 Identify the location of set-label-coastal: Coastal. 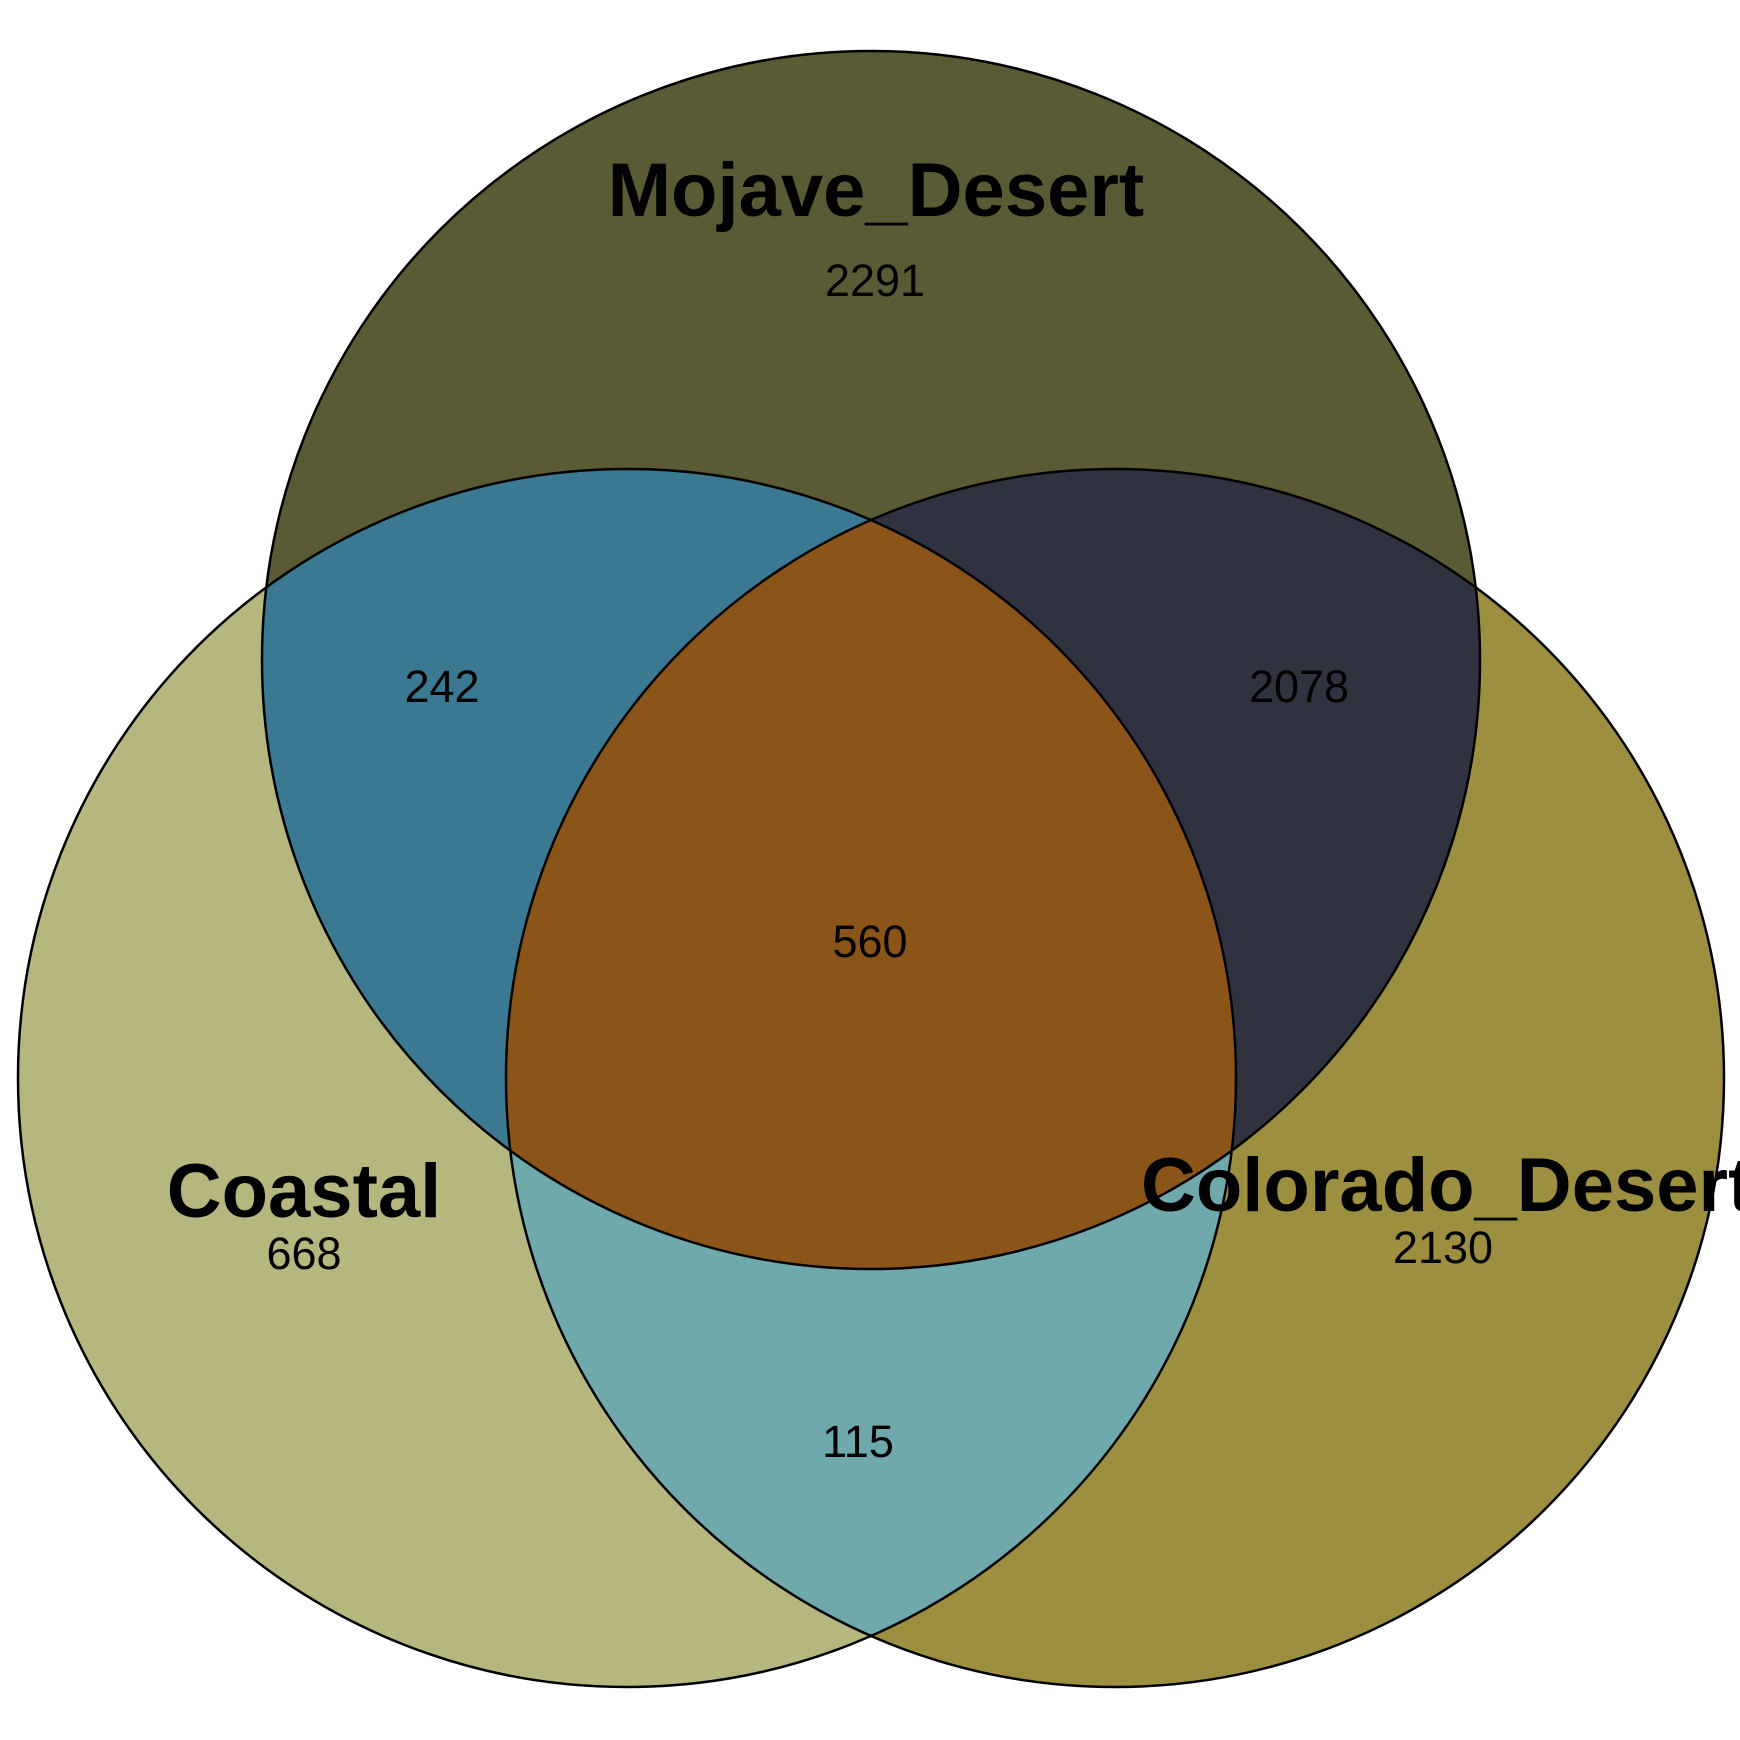
(304, 1191).